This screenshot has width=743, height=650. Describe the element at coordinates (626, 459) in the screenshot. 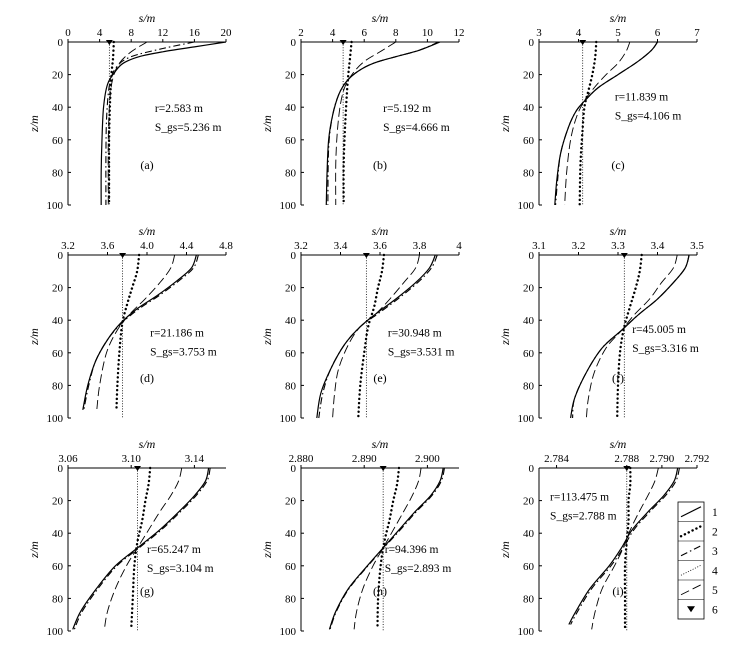

I see `x-tick-label: 2.788` at that location.